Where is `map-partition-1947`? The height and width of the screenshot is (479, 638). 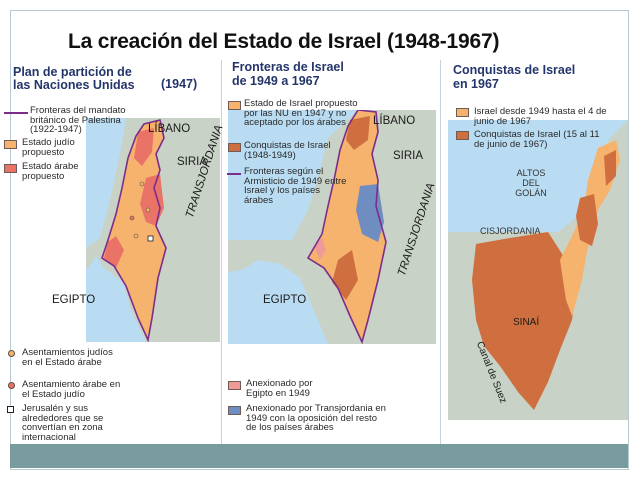
map-partition-1947 is located at coordinates (153, 230).